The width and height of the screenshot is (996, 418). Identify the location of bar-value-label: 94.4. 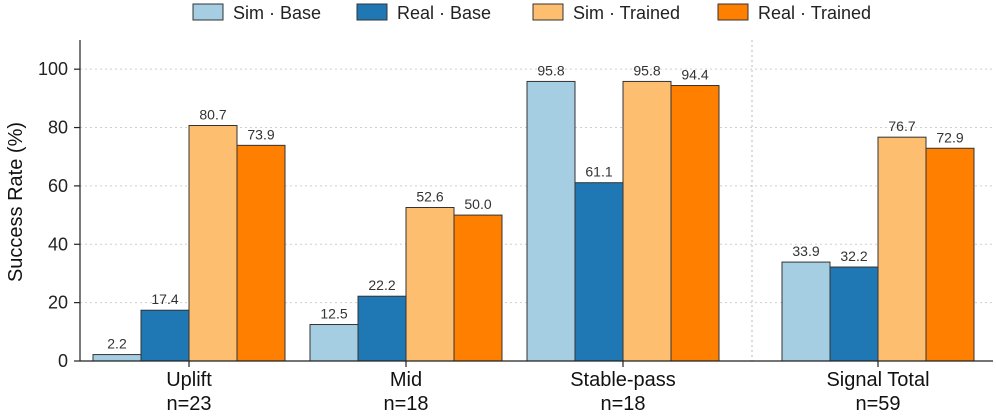
(694, 75).